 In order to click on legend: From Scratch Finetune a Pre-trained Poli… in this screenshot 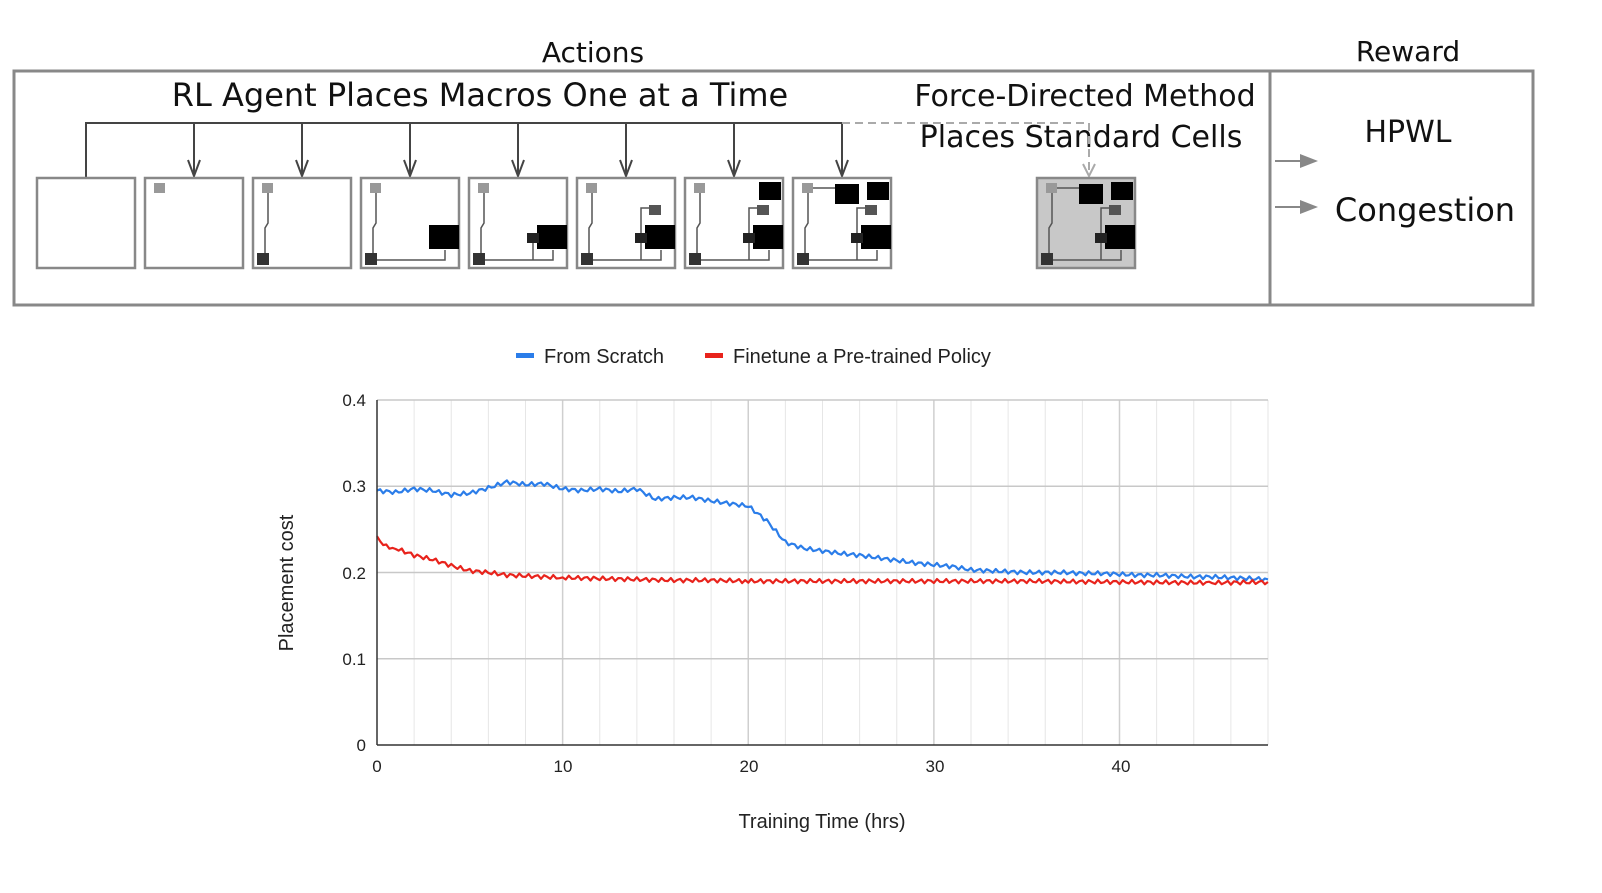, I will do `click(753, 357)`.